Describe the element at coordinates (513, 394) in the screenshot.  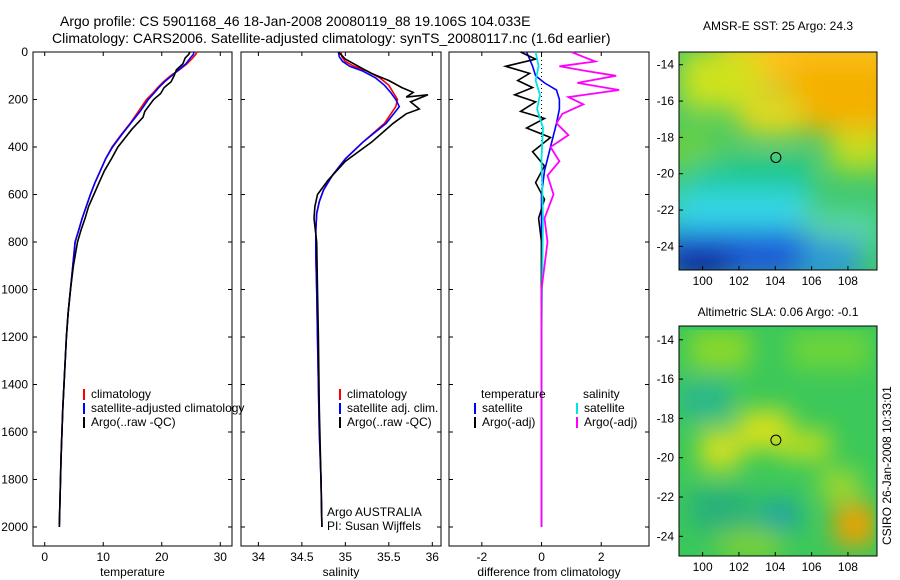
I see `legend-group-heading: temperature` at that location.